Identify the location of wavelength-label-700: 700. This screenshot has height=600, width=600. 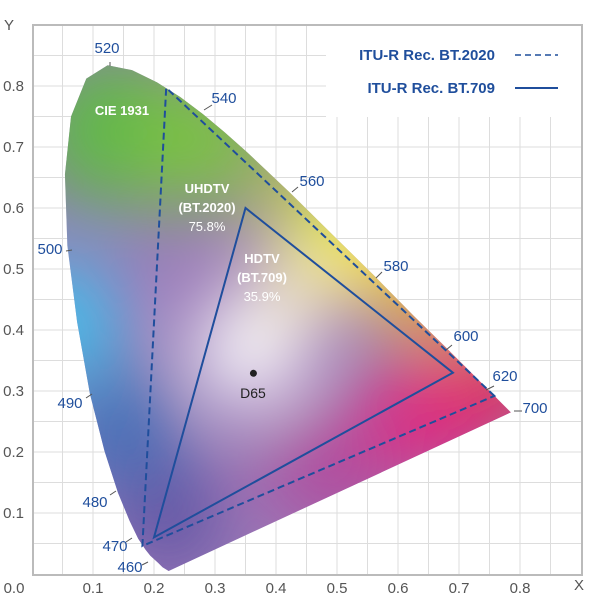
(534, 408).